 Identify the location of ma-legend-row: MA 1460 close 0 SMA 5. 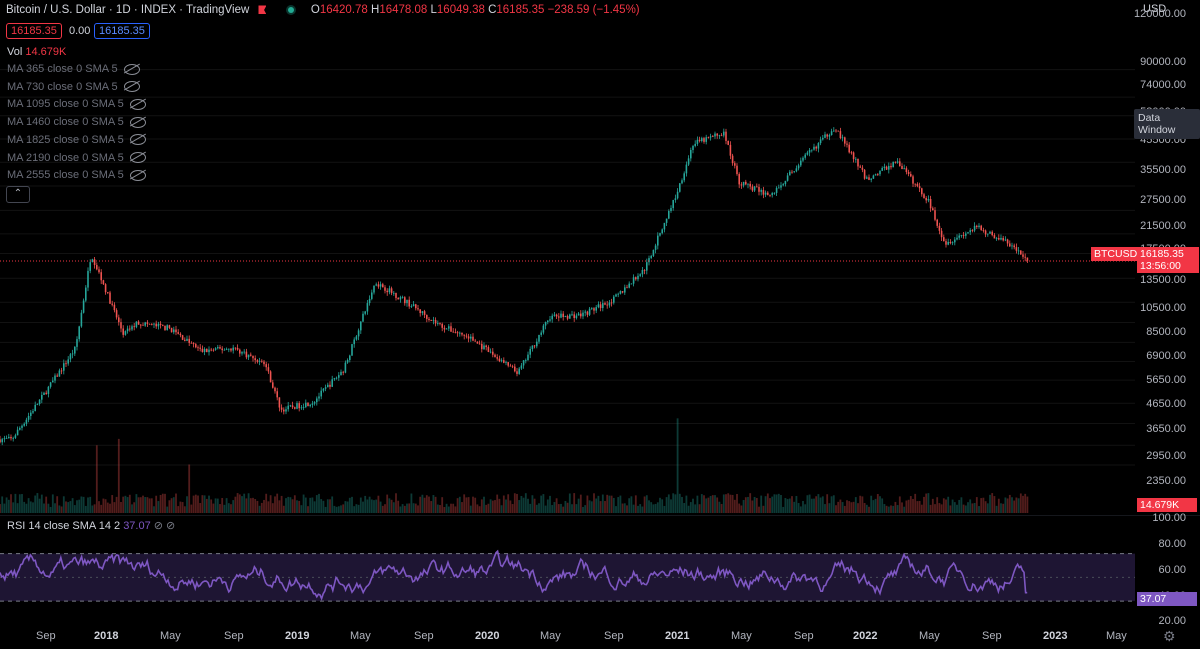
(76, 122).